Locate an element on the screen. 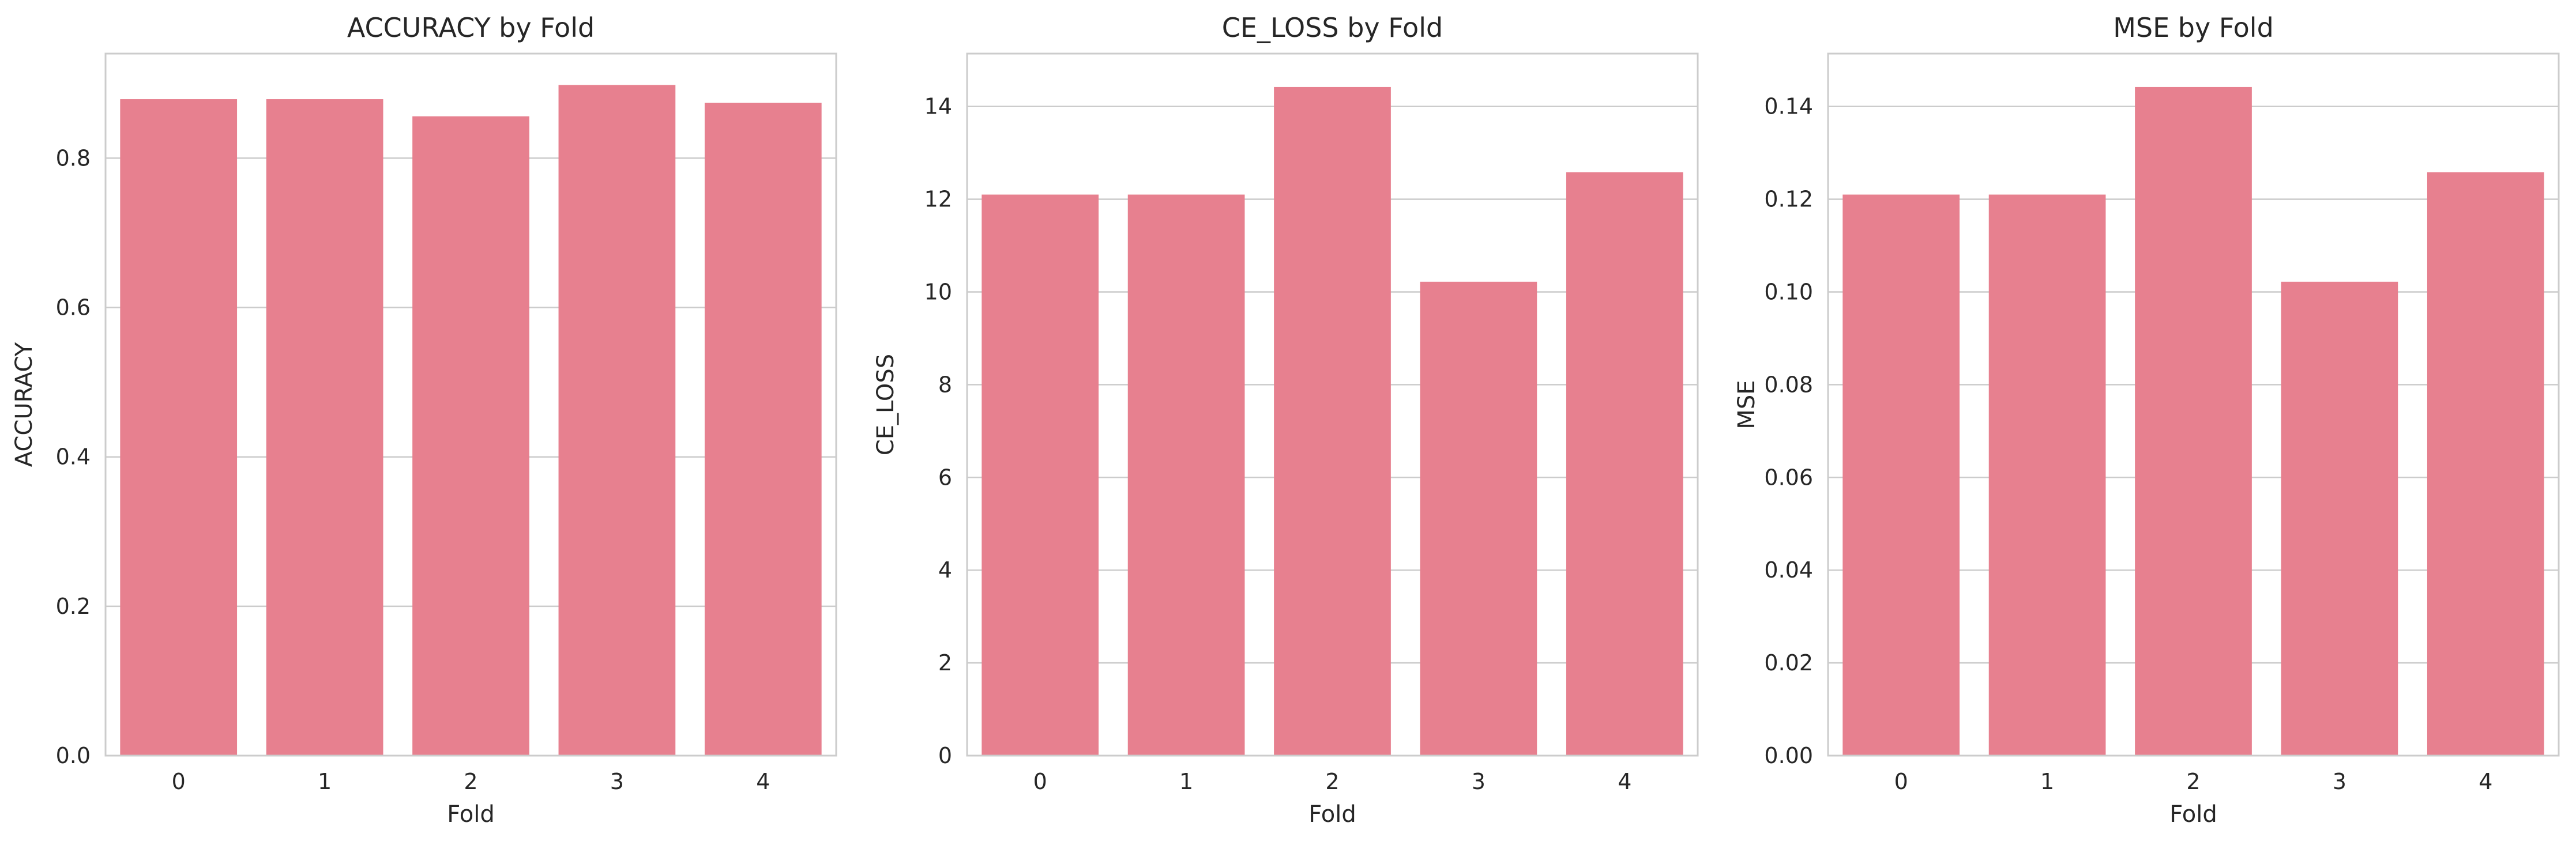  y-tick-label: 0.0 is located at coordinates (73, 756).